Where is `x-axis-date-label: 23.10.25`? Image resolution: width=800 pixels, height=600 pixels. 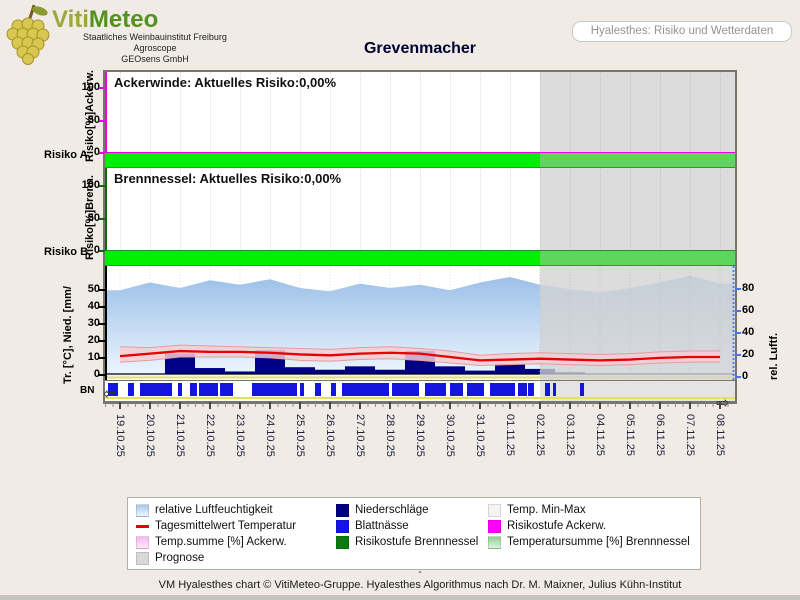 x-axis-date-label: 23.10.25 is located at coordinates (240, 435).